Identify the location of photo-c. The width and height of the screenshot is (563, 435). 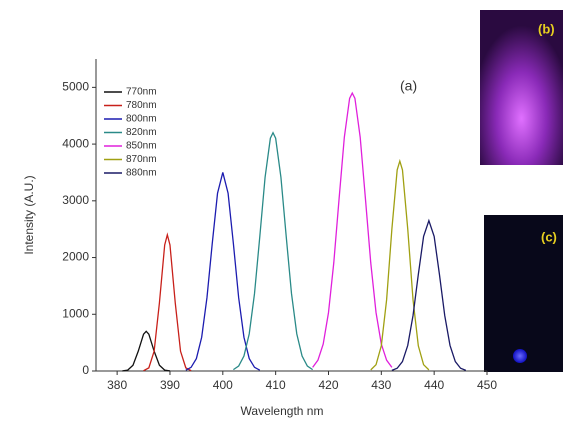
(523, 293).